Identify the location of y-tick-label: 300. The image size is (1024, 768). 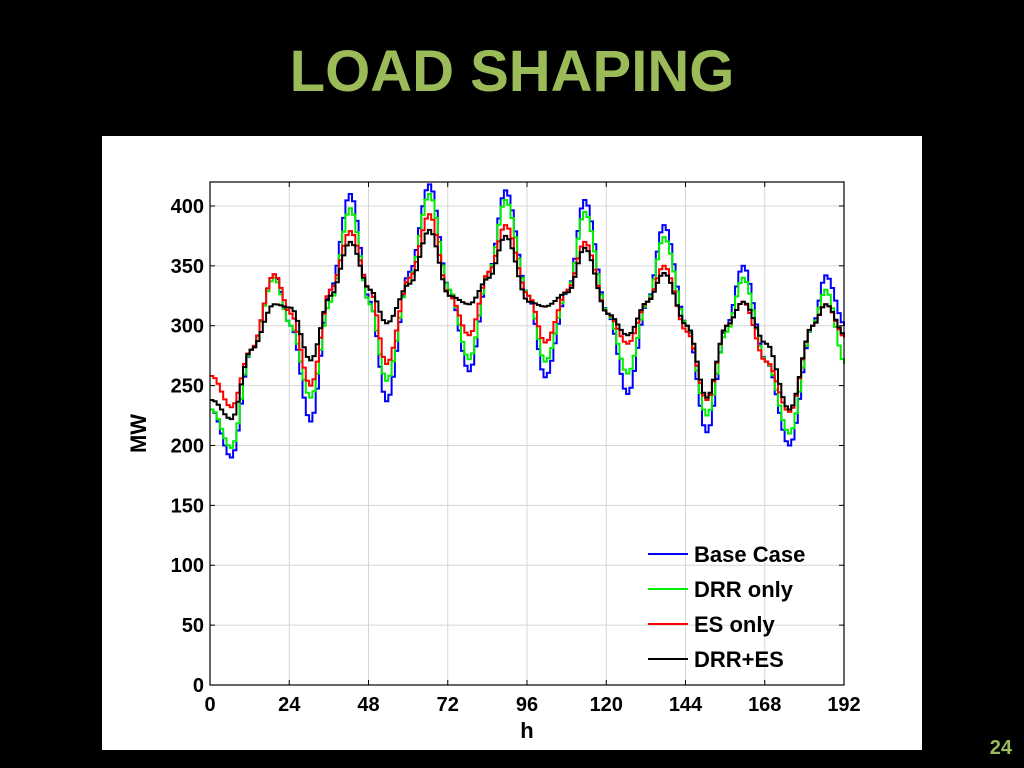
(187, 327).